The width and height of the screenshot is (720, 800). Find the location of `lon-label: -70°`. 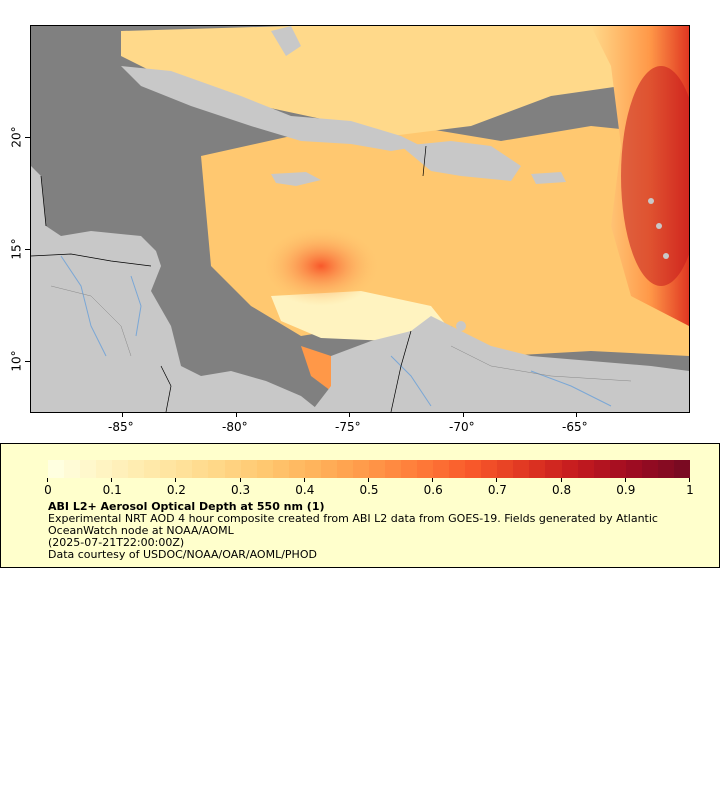

lon-label: -70° is located at coordinates (462, 427).